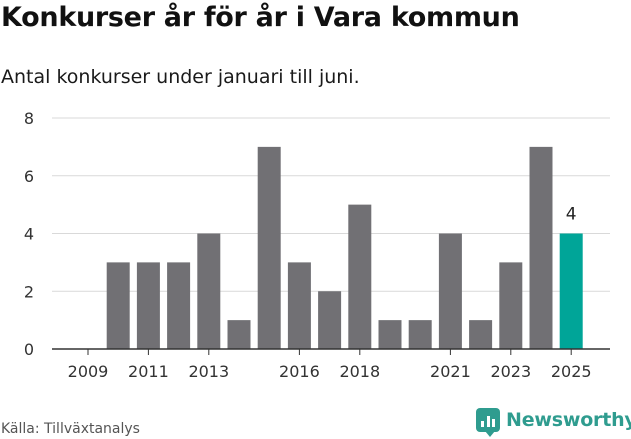 Image resolution: width=631 pixels, height=439 pixels. What do you see at coordinates (511, 305) in the screenshot?
I see `bar-2023` at bounding box center [511, 305].